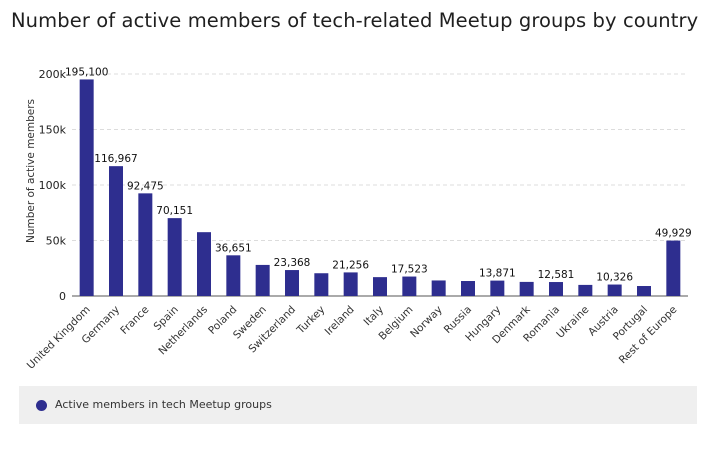 This screenshot has height=450, width=722. I want to click on x-tick-label: Ukraine, so click(572, 322).